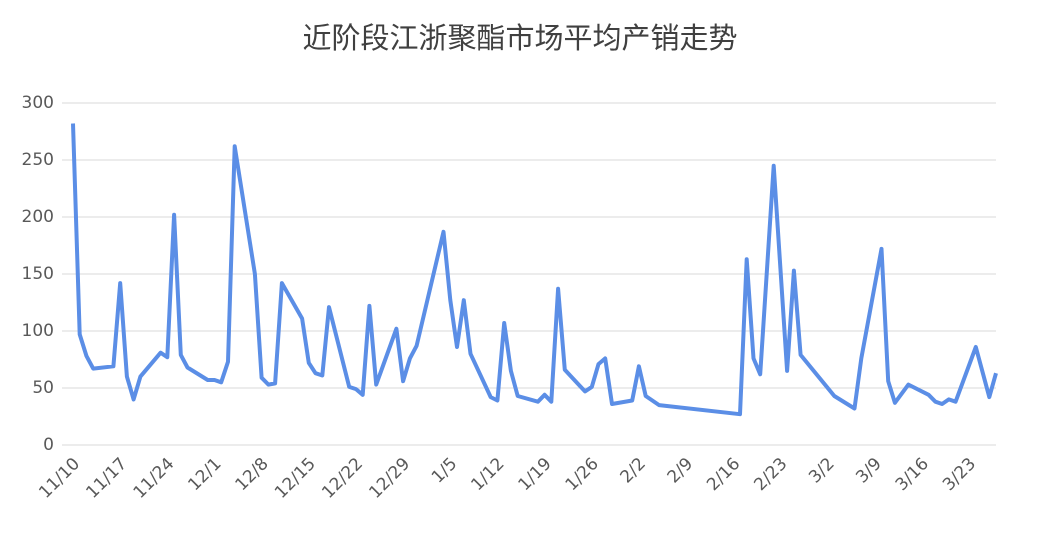  I want to click on y-tick-label: 200, so click(38, 217).